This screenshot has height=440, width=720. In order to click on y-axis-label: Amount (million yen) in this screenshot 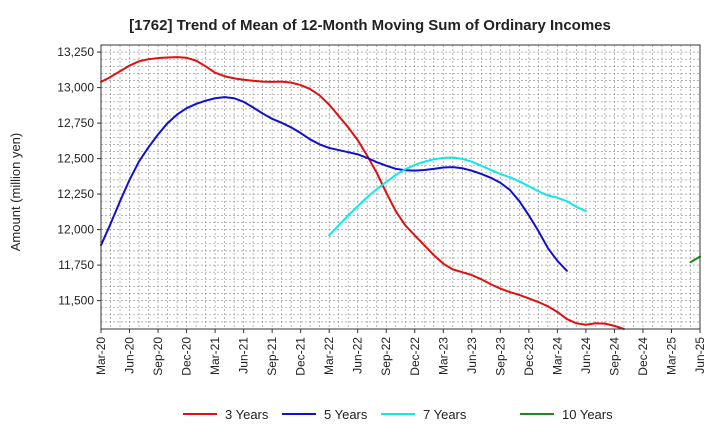, I will do `click(15, 192)`.